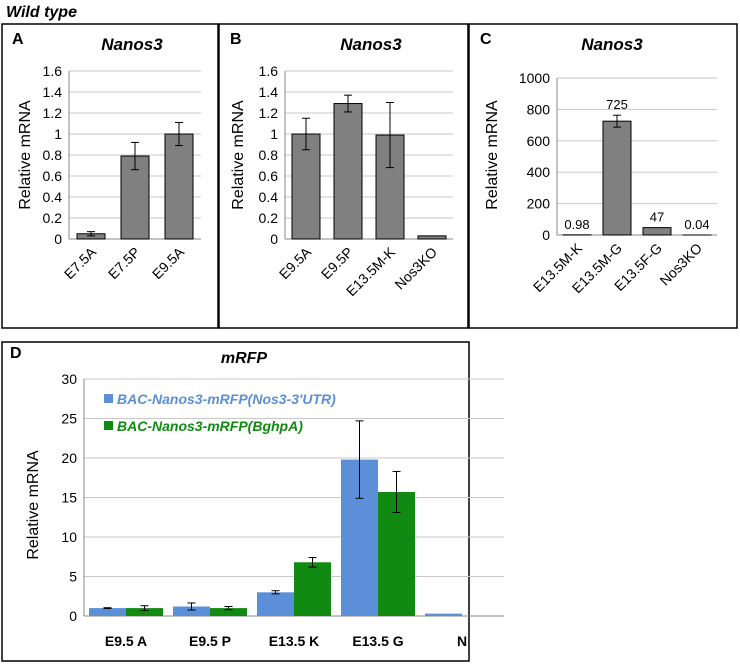 This screenshot has width=740, height=666. What do you see at coordinates (696, 224) in the screenshot?
I see `data-label: 0.04` at bounding box center [696, 224].